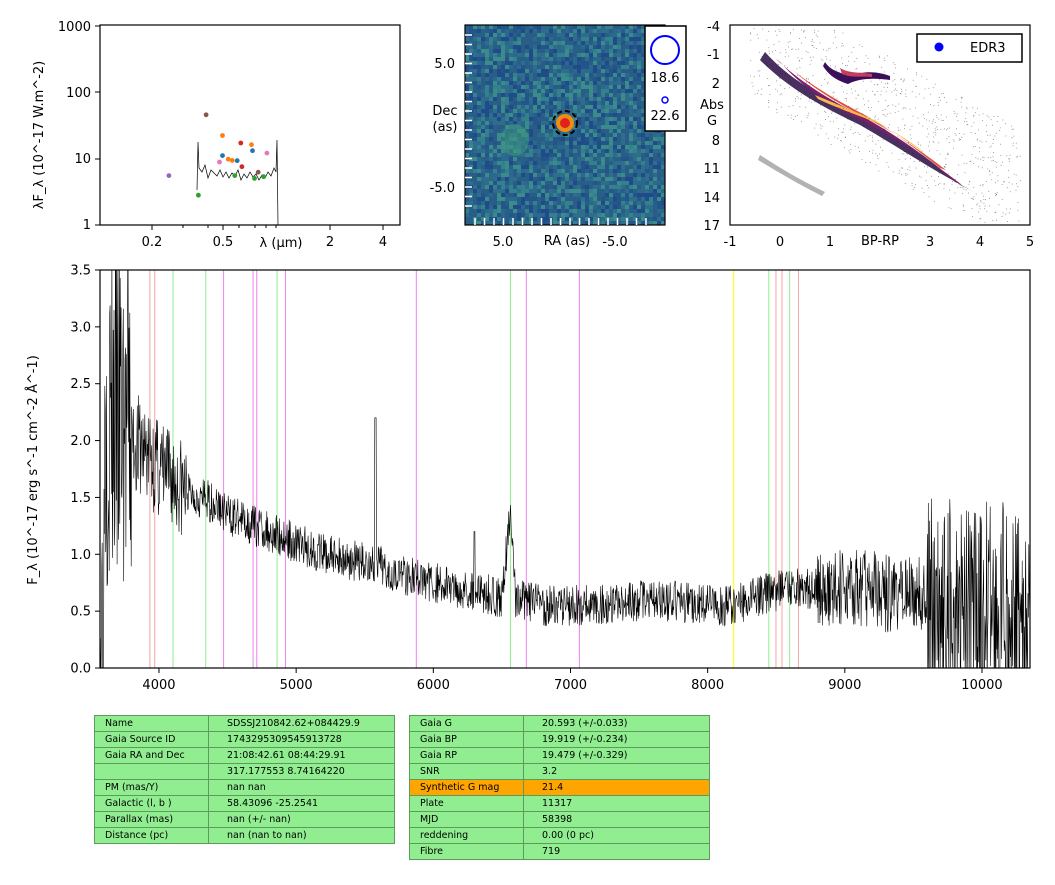  What do you see at coordinates (78, 93) in the screenshot?
I see `sed-ytick-label: 100` at bounding box center [78, 93].